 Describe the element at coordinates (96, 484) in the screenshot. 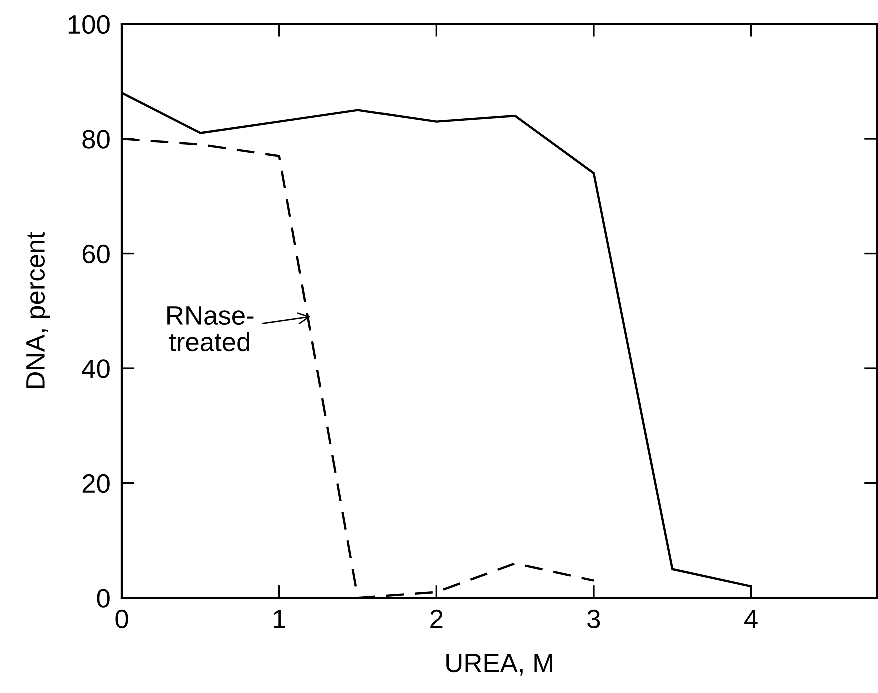

I see `y-tick-label: 20` at that location.